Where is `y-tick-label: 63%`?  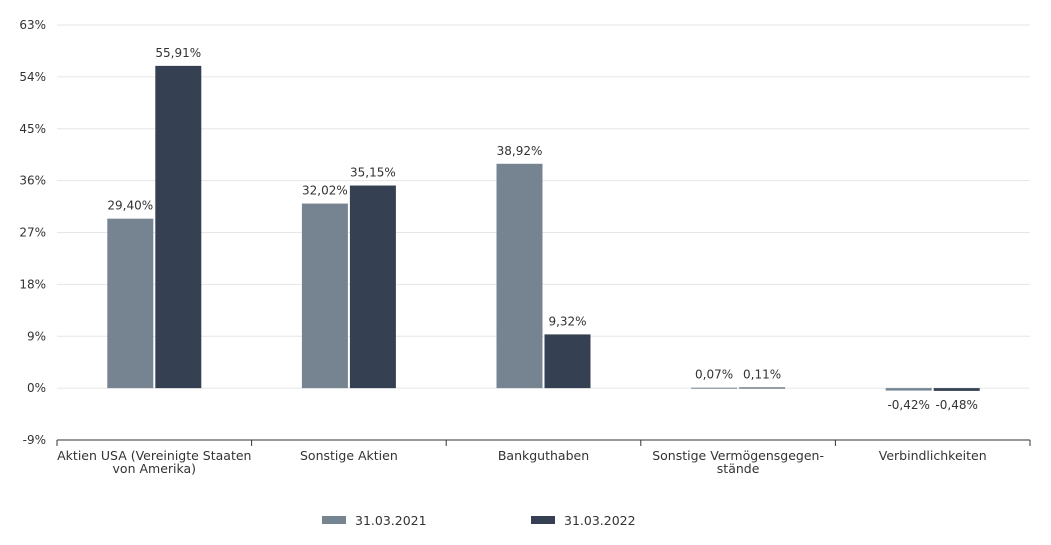 y-tick-label: 63% is located at coordinates (32, 25).